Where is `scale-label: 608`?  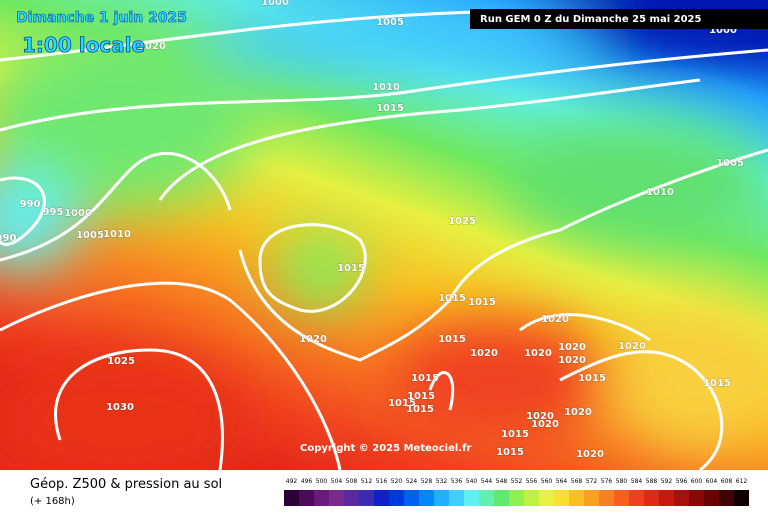
scale-label: 608 is located at coordinates (727, 481).